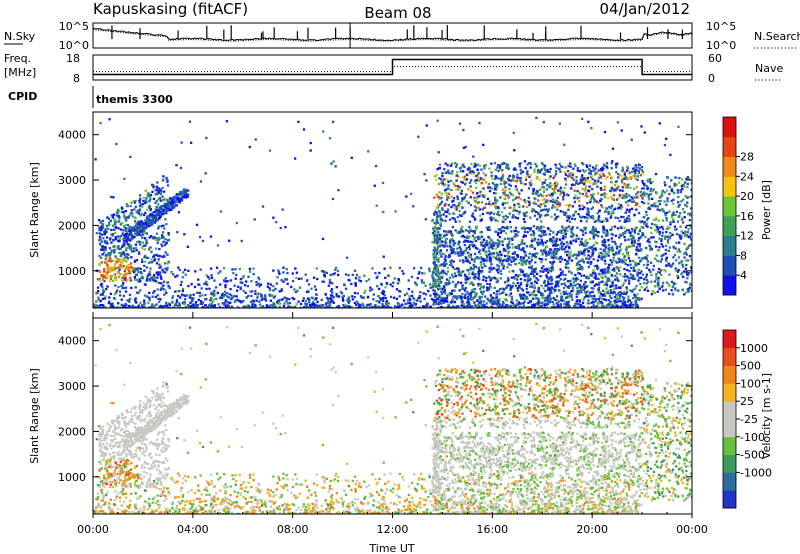 The image size is (800, 554). Describe the element at coordinates (170, 9) in the screenshot. I see `station-title: Kapuskasing (fitACF)` at that location.